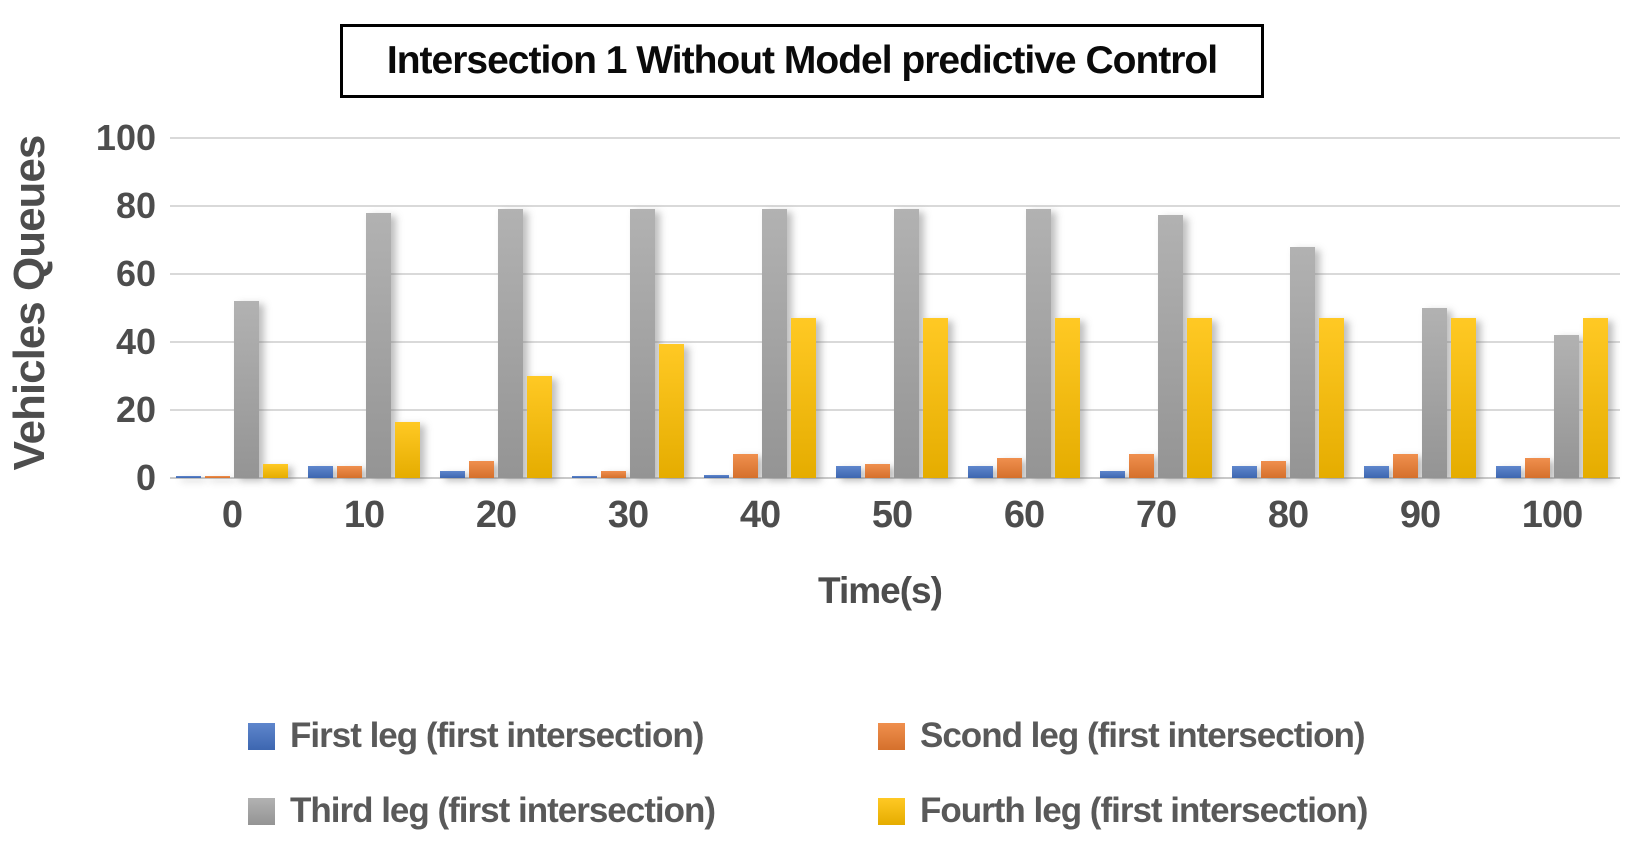 This screenshot has height=851, width=1637. I want to click on bar-series3-t30, so click(642, 343).